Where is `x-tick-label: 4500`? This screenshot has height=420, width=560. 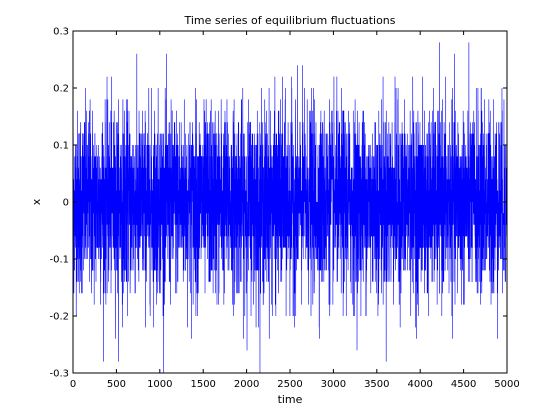
x-tick-label: 4500 is located at coordinates (463, 384).